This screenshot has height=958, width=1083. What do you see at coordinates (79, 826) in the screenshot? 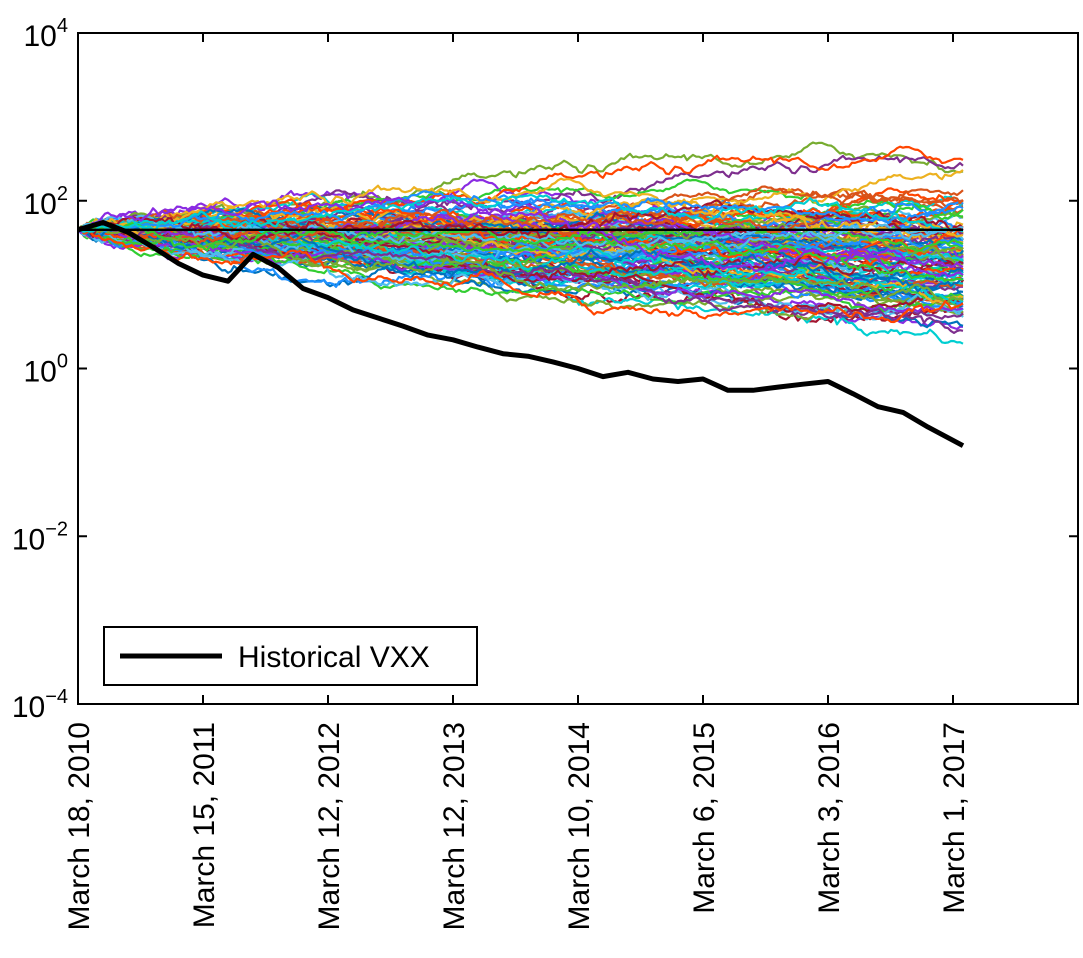
I see `x-tick-label: March 18, 2010` at bounding box center [79, 826].